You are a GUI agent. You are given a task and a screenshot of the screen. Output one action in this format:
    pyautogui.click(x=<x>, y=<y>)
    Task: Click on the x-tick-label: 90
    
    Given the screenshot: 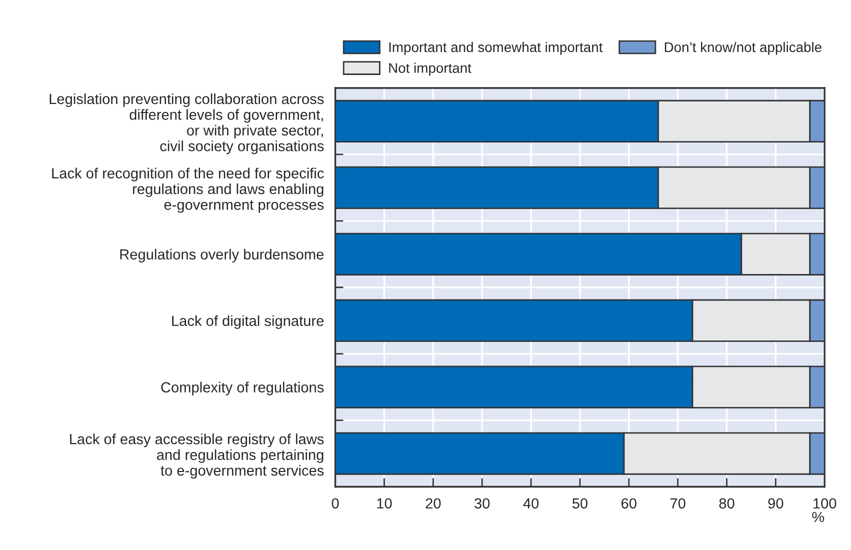 What is the action you would take?
    pyautogui.click(x=776, y=503)
    